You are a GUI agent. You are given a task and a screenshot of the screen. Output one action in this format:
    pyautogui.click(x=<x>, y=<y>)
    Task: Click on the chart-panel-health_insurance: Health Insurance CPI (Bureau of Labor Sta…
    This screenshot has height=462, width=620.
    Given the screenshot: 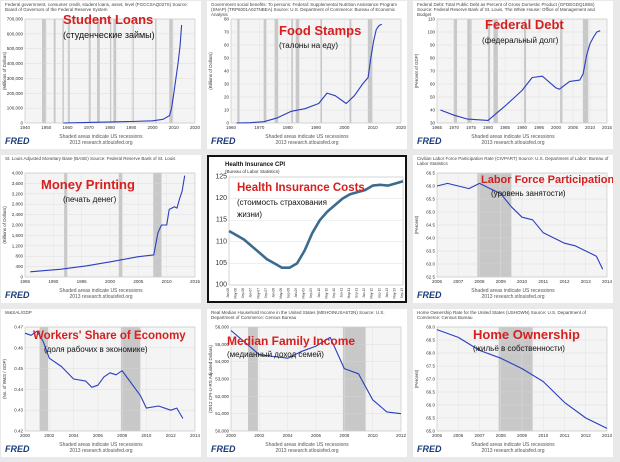 What is the action you would take?
    pyautogui.click(x=307, y=229)
    